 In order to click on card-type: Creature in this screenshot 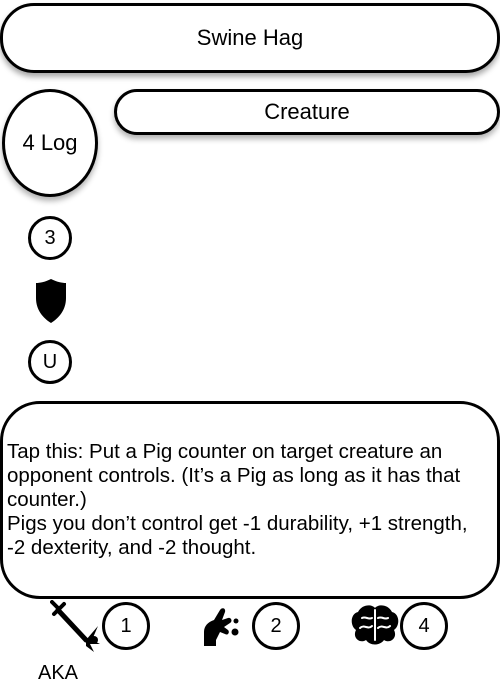, I will do `click(307, 112)`.